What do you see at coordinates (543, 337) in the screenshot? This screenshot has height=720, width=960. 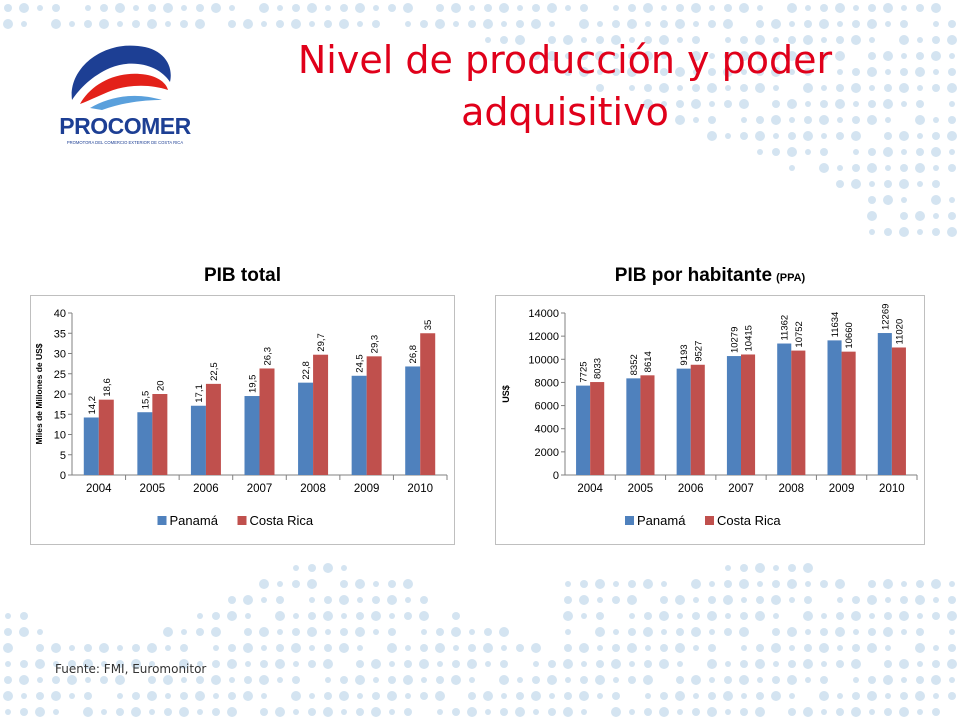 I see `y-tick-label: 12000` at bounding box center [543, 337].